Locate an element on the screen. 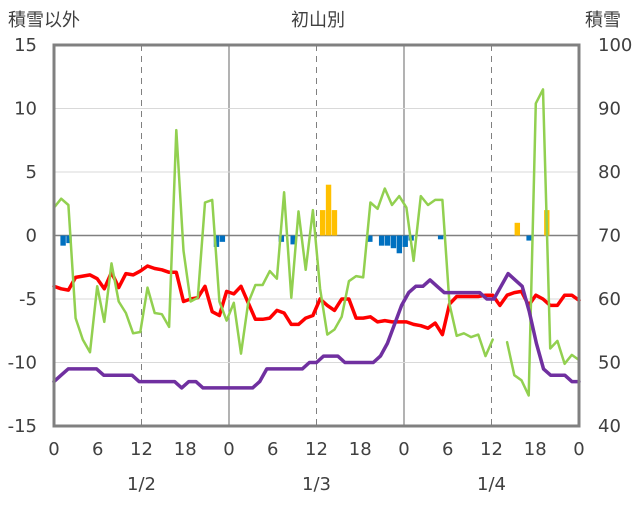  right-tick-label: 60 is located at coordinates (609, 299).